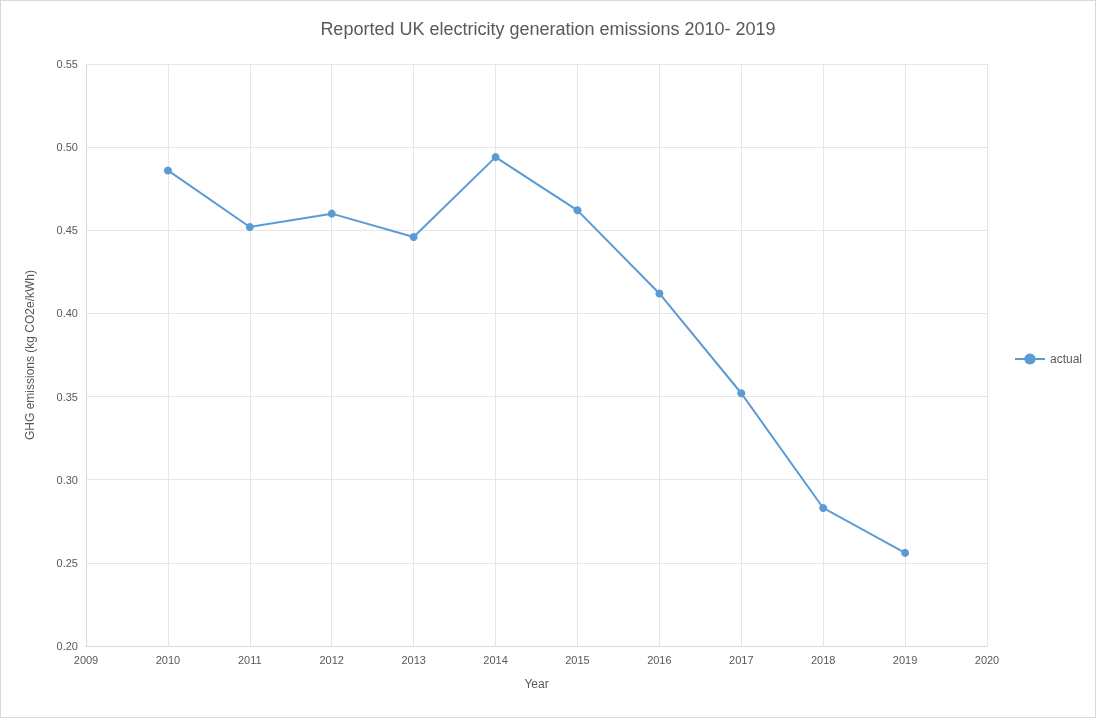 The image size is (1096, 718). Describe the element at coordinates (67, 396) in the screenshot. I see `y-tick-label: 0.35` at that location.